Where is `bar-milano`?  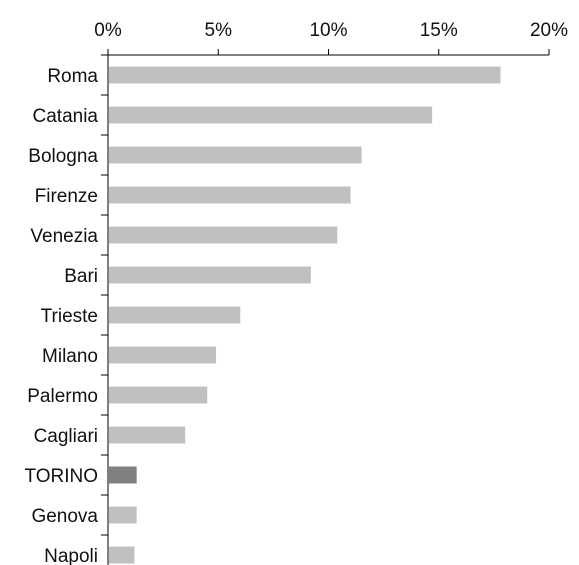
bar-milano is located at coordinates (163, 355).